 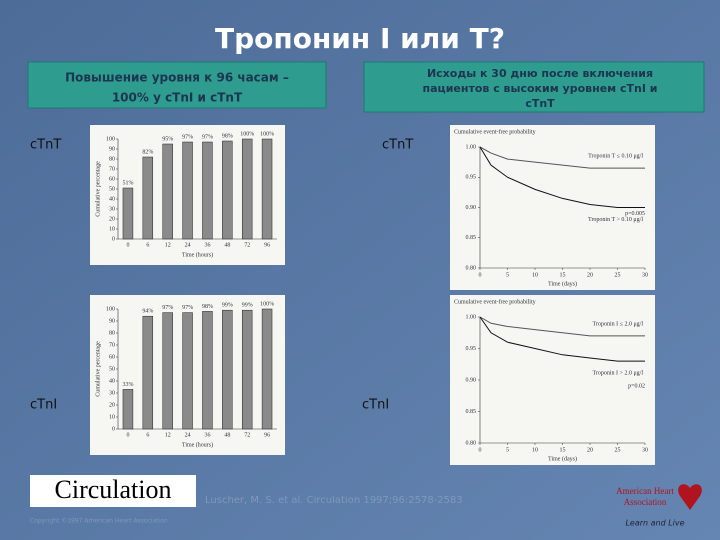 What do you see at coordinates (112, 345) in the screenshot?
I see `y-tick-label: 70` at bounding box center [112, 345].